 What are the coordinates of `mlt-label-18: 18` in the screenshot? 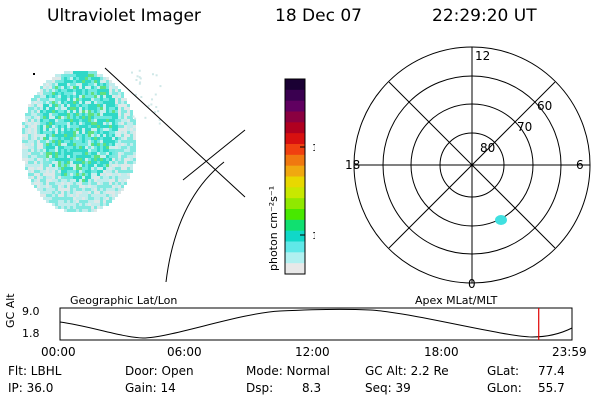 It's located at (352, 165).